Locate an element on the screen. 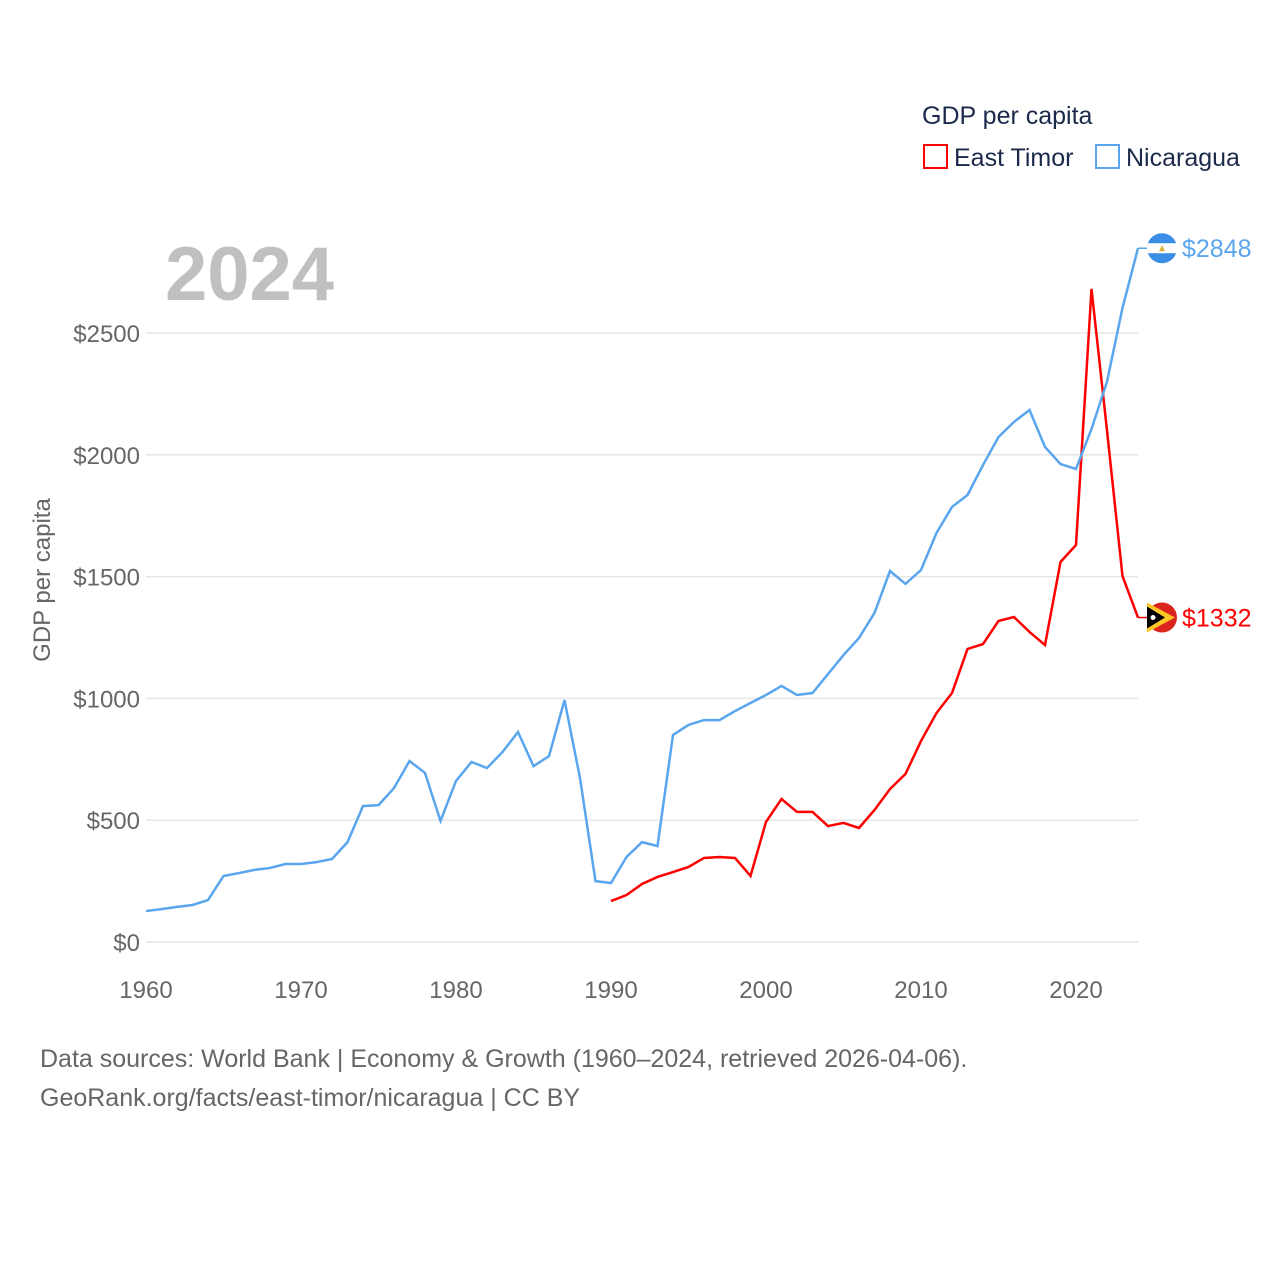  legend-swatch-nicaragua is located at coordinates (1107, 156).